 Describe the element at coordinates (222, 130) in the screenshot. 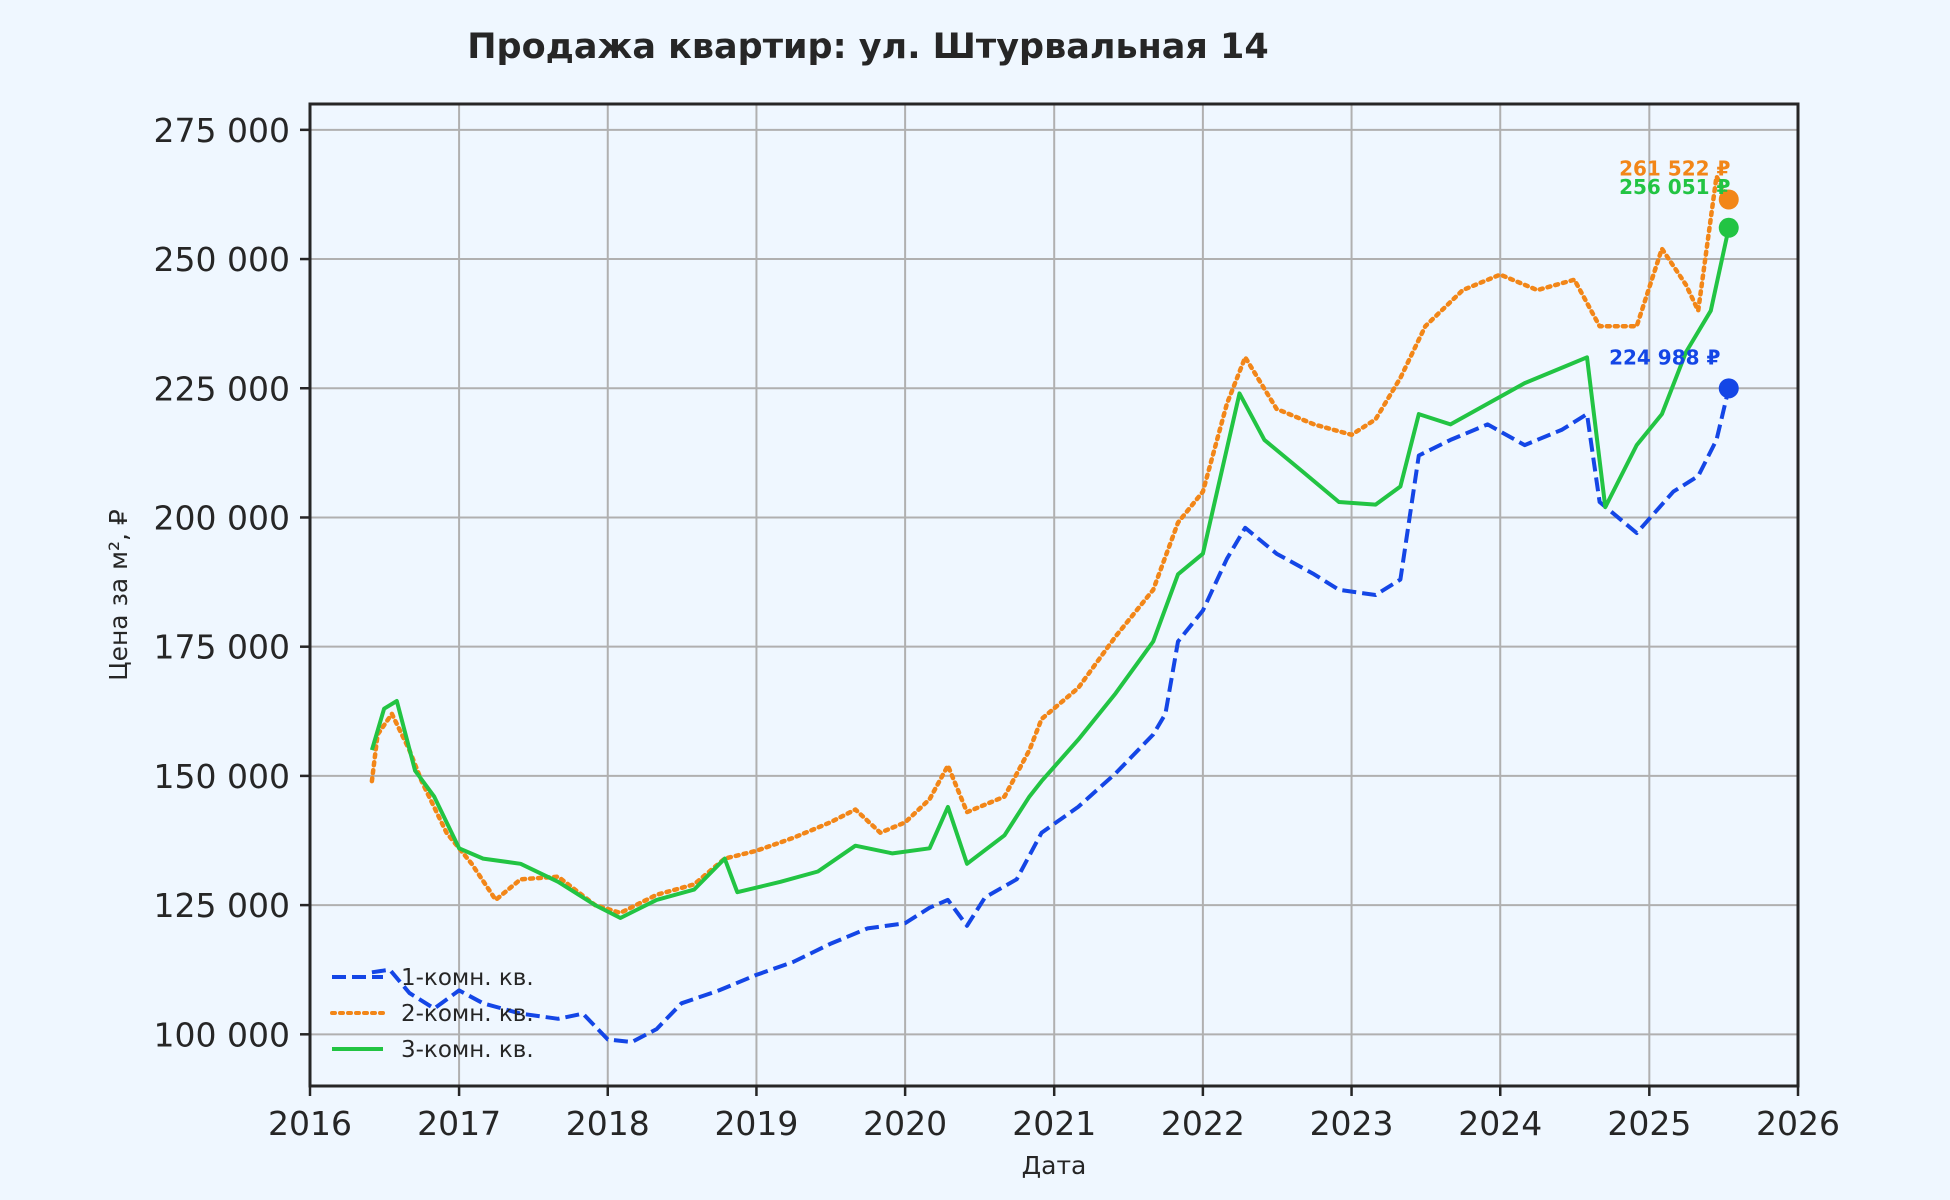

I see `y-tick-label: 275 000` at that location.